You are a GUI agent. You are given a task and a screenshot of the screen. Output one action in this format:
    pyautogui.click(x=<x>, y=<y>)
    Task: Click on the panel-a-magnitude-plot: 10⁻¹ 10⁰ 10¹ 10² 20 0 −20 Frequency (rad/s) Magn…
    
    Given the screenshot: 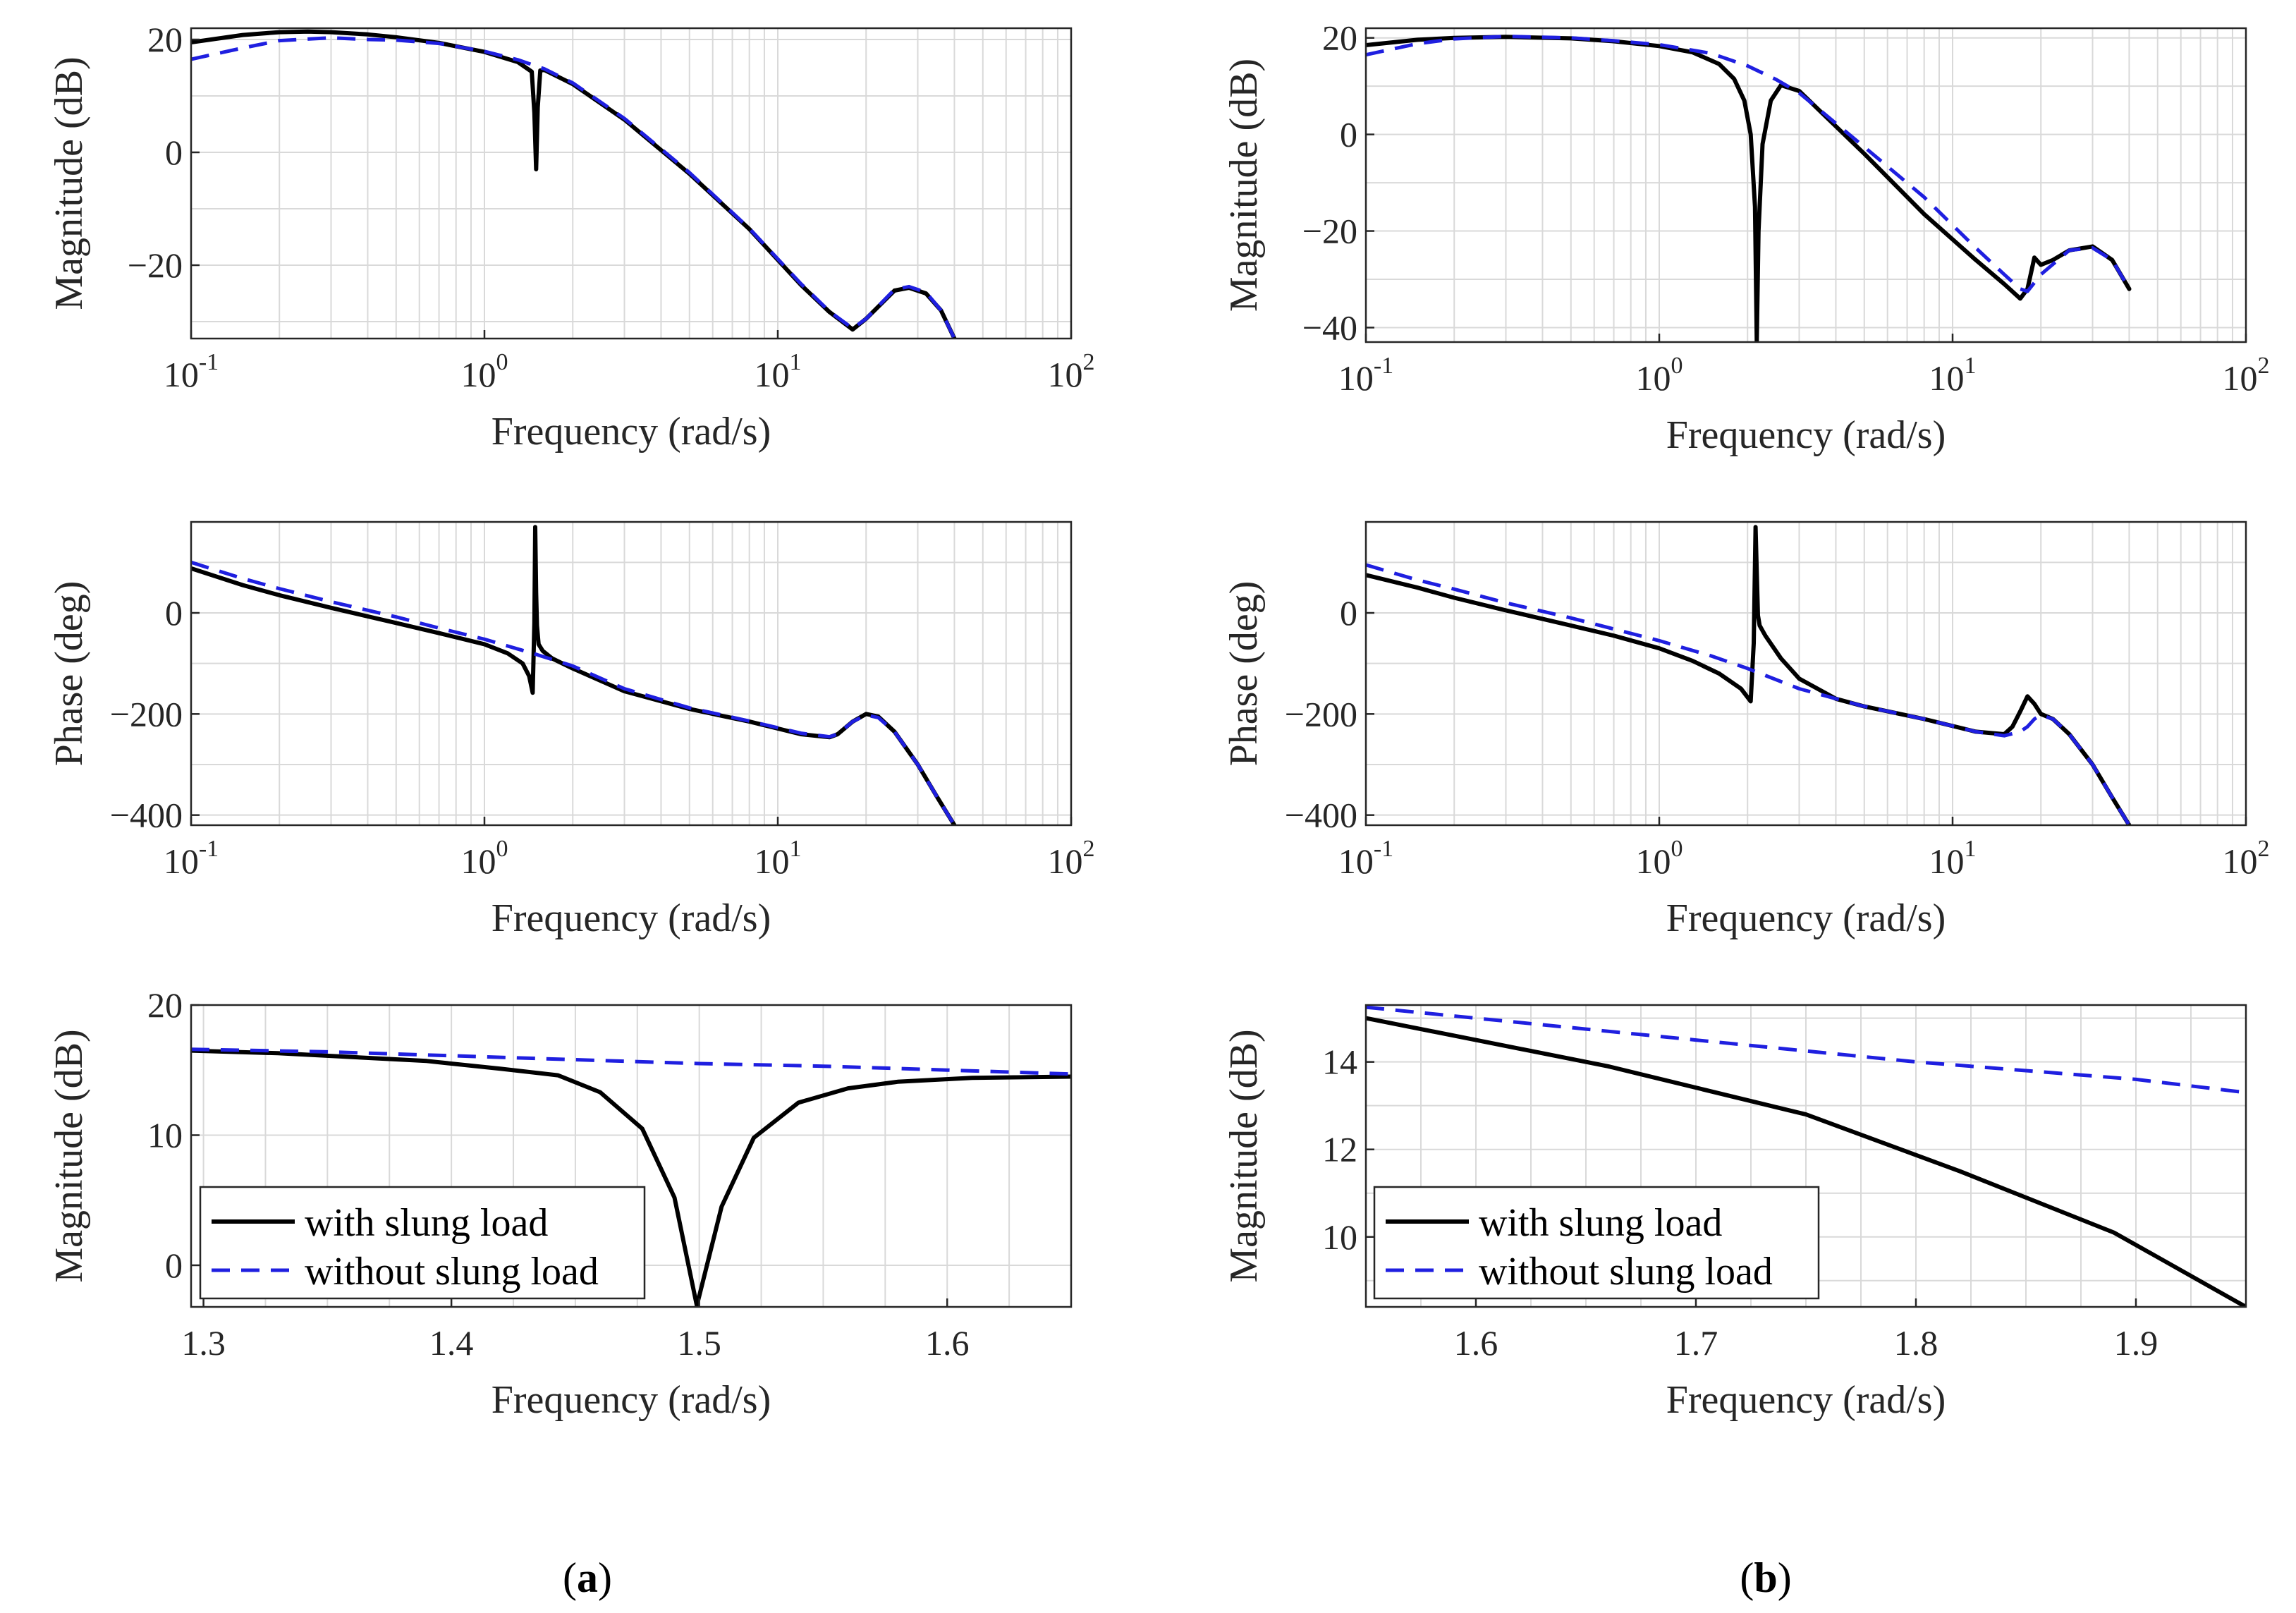 What is the action you would take?
    pyautogui.click(x=571, y=237)
    